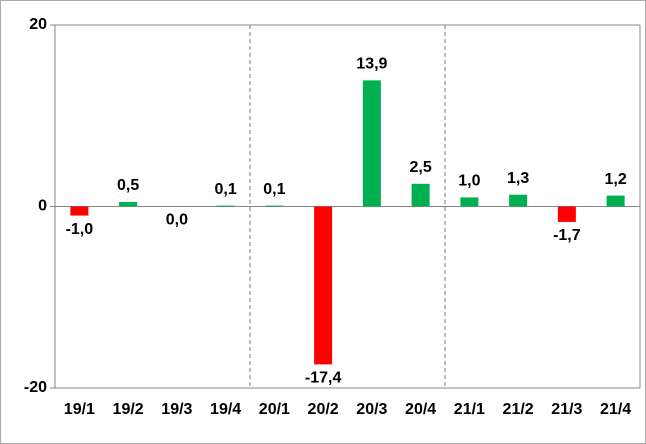 This screenshot has height=444, width=646. Describe the element at coordinates (420, 409) in the screenshot. I see `x-tick-label: 20/4` at that location.